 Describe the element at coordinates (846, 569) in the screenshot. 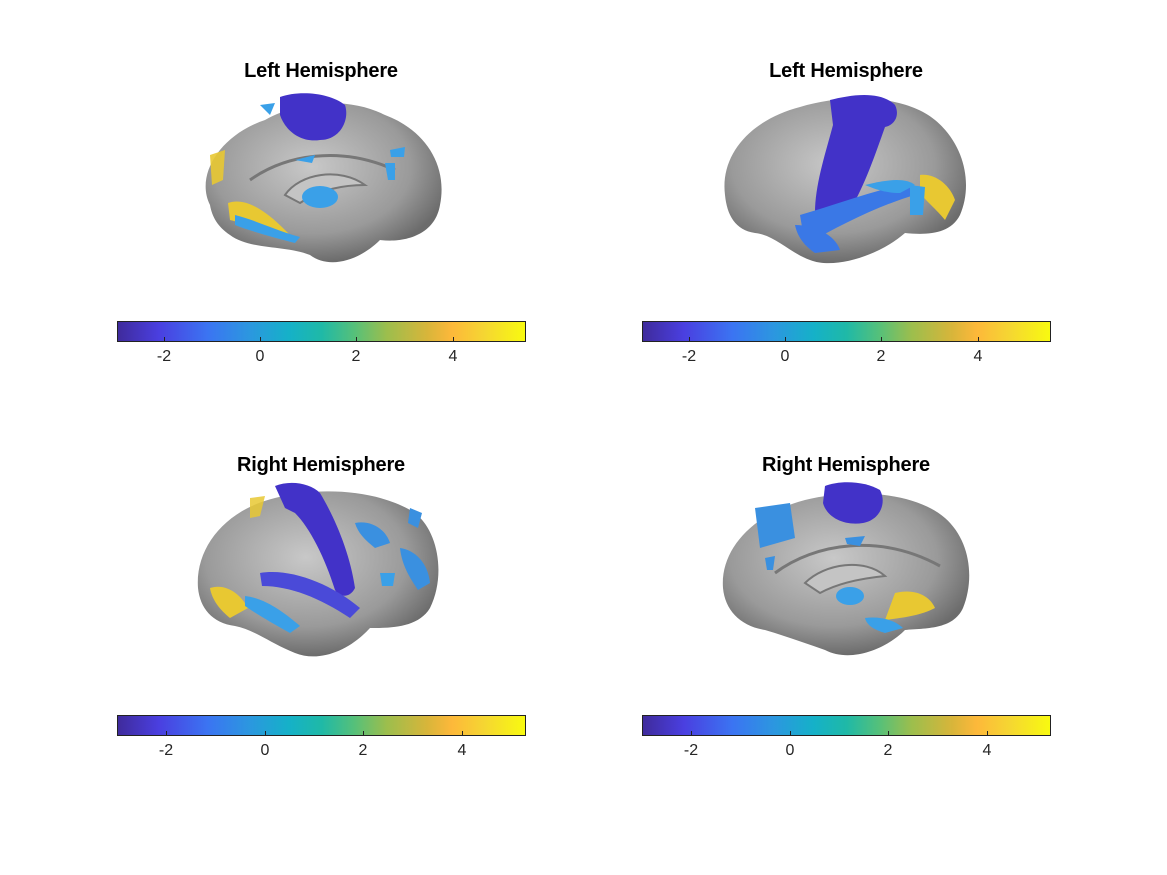

I see `brain-surface-right-medial` at that location.